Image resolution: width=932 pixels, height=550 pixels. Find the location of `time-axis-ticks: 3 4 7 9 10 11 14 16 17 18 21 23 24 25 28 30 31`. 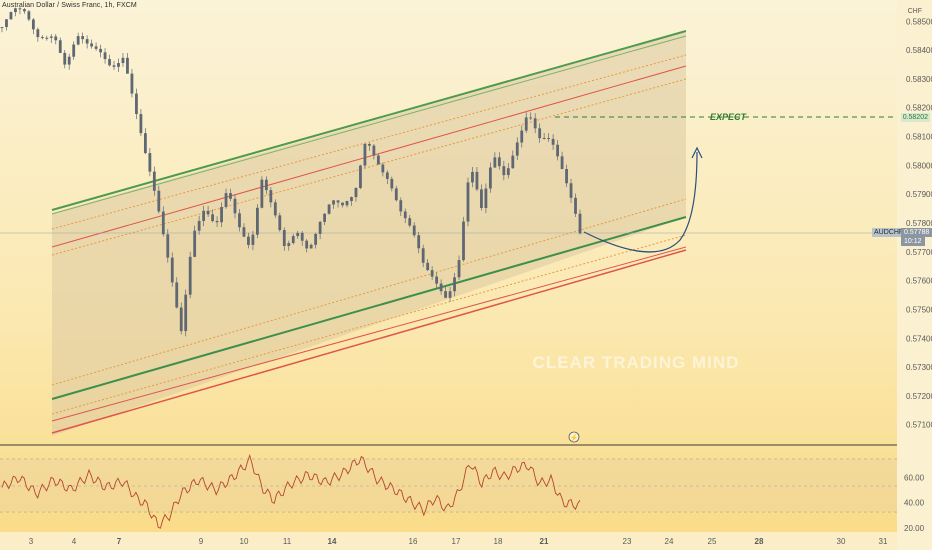

time-axis-ticks: 3 4 7 9 10 11 14 16 17 18 21 23 24 25 28 30 31 is located at coordinates (458, 541).